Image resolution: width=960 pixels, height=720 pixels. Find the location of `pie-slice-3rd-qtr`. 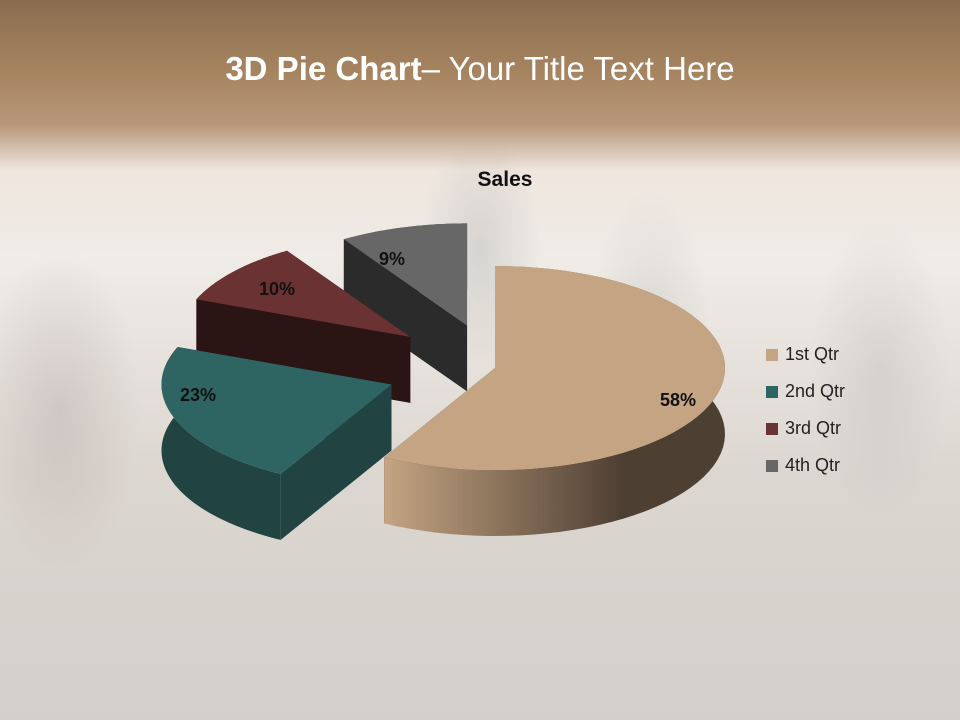

pie-slice-3rd-qtr is located at coordinates (303, 326).